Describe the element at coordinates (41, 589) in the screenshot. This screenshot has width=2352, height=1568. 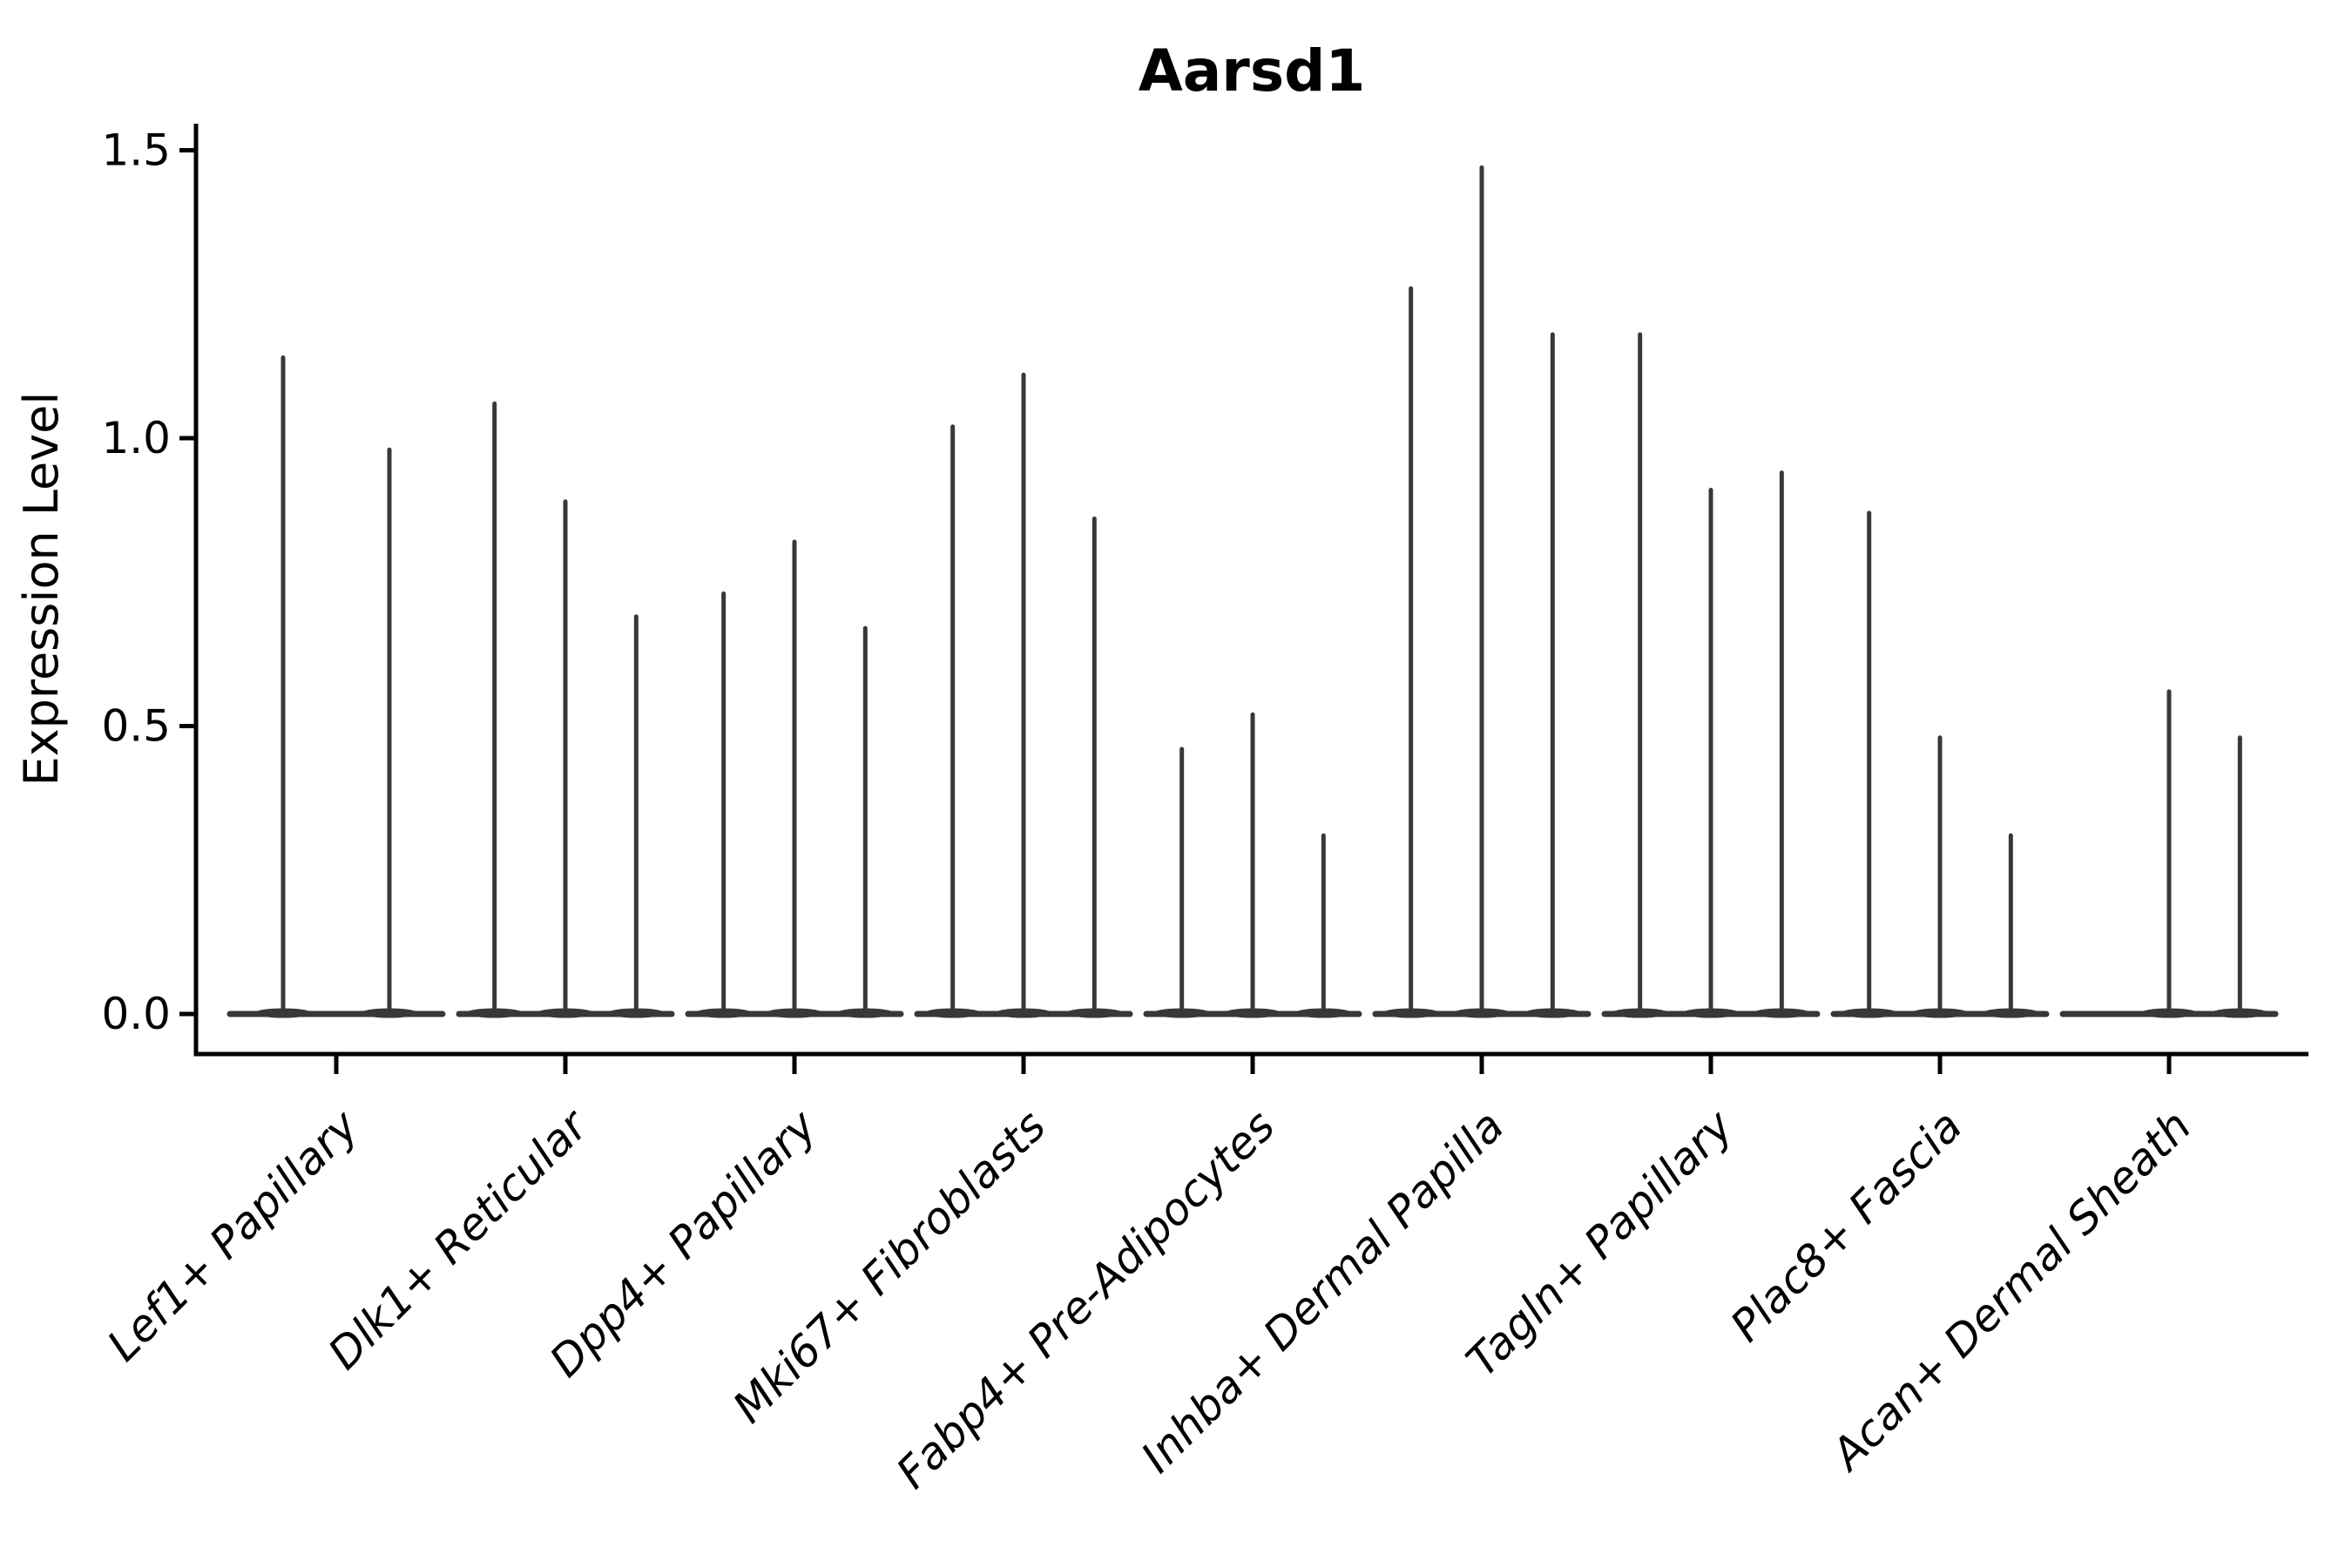
I see `y-axis-label: Expression Level` at that location.